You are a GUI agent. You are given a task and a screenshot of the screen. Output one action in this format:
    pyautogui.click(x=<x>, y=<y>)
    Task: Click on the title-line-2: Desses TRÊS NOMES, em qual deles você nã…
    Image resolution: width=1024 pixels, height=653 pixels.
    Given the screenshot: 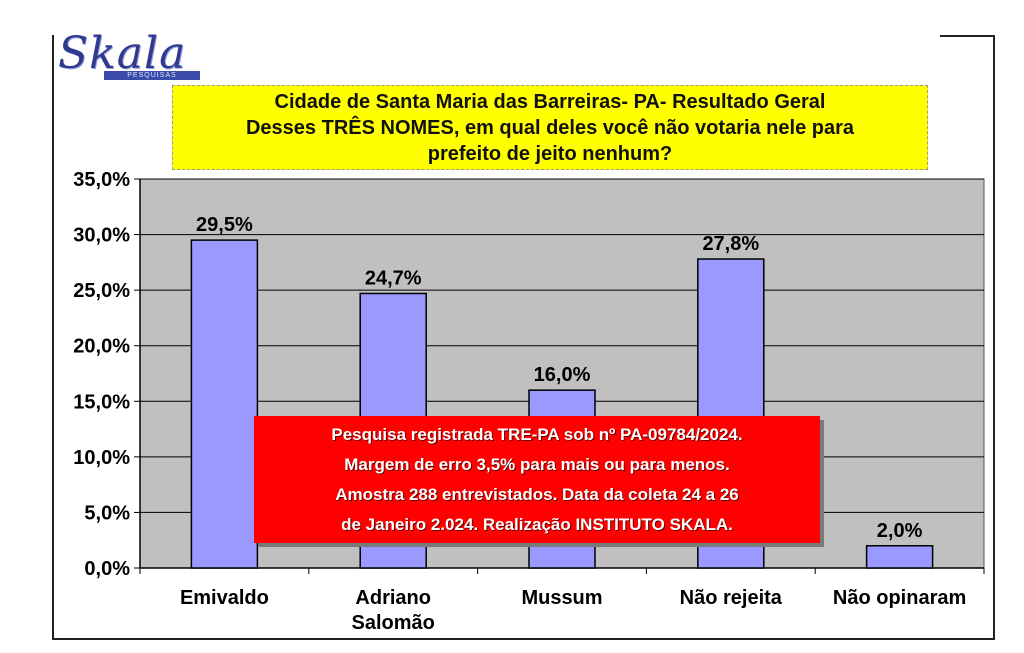 What is the action you would take?
    pyautogui.click(x=550, y=127)
    